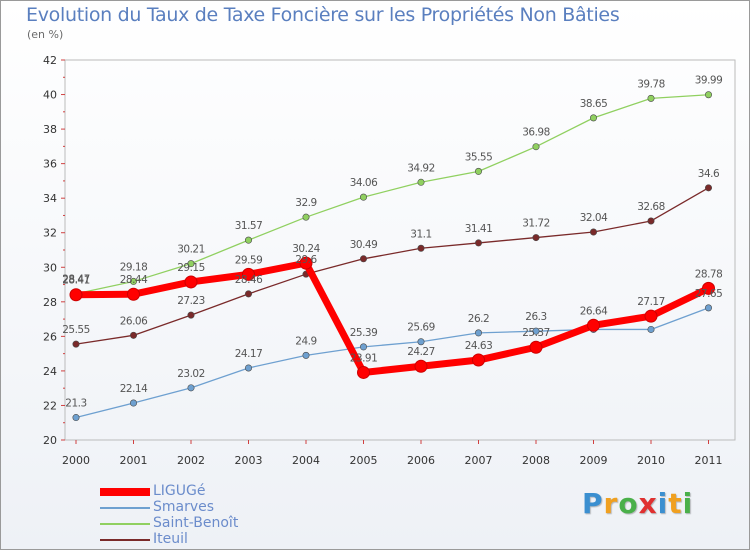 The height and width of the screenshot is (550, 750). What do you see at coordinates (421, 328) in the screenshot?
I see `data-label: 25.69` at bounding box center [421, 328].